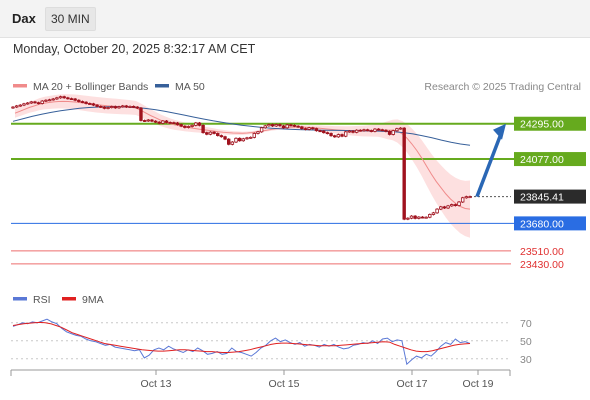  I want to click on rsi-line, so click(241, 342).